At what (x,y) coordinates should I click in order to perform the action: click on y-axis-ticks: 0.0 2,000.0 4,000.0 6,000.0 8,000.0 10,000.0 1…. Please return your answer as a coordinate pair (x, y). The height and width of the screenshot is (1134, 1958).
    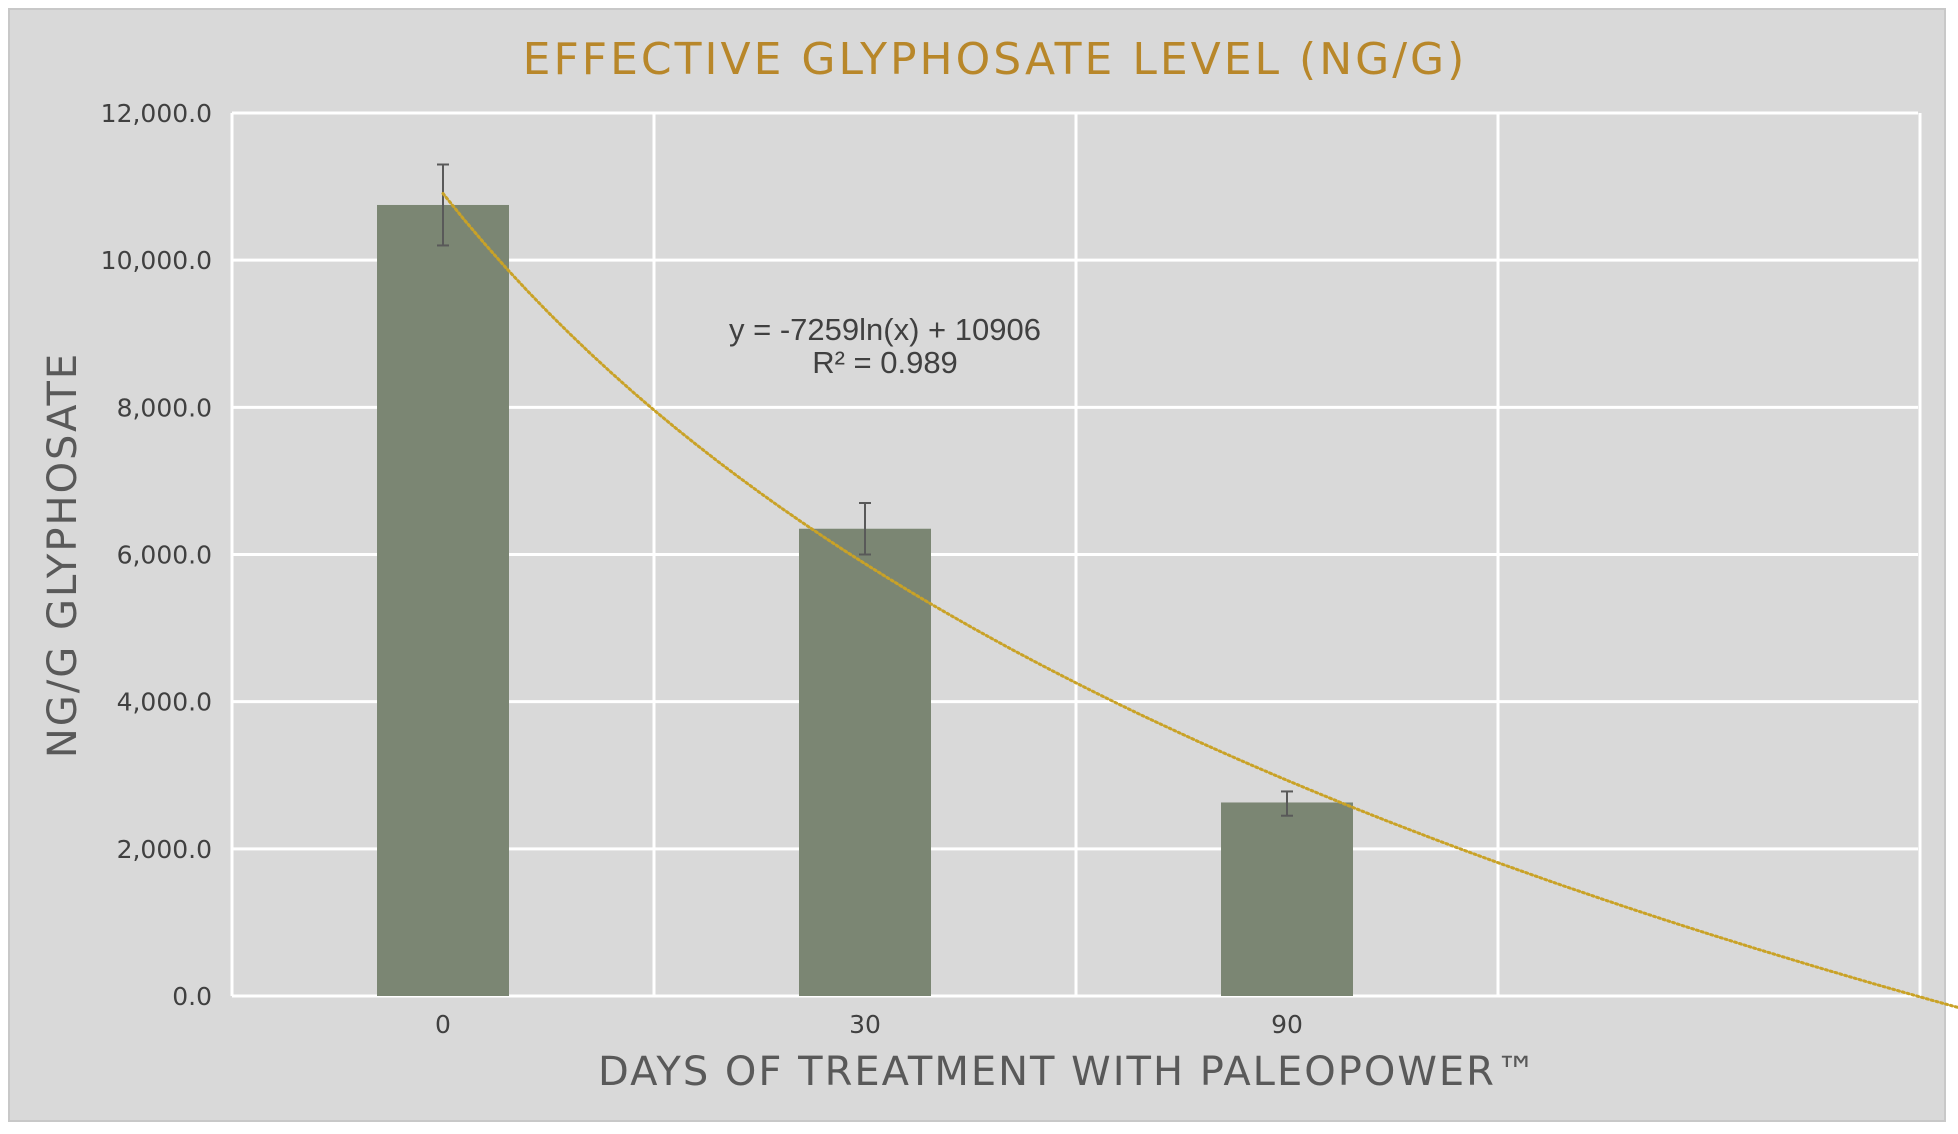
    Looking at the image, I should click on (156, 555).